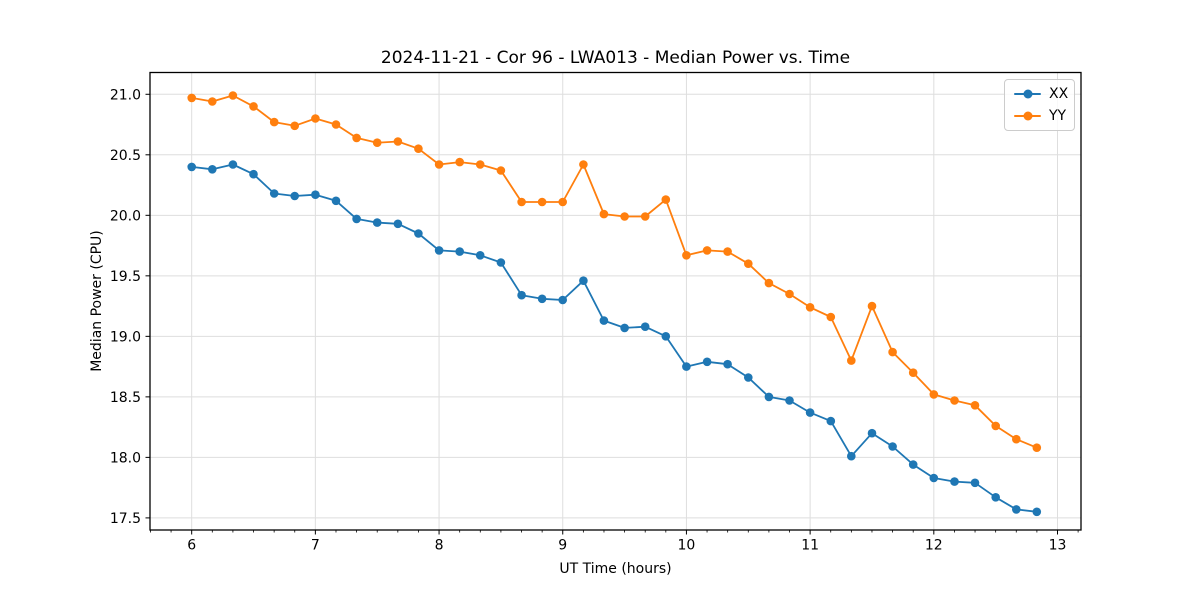 Image resolution: width=1200 pixels, height=600 pixels. What do you see at coordinates (934, 546) in the screenshot?
I see `x-tick-label: 12` at bounding box center [934, 546].